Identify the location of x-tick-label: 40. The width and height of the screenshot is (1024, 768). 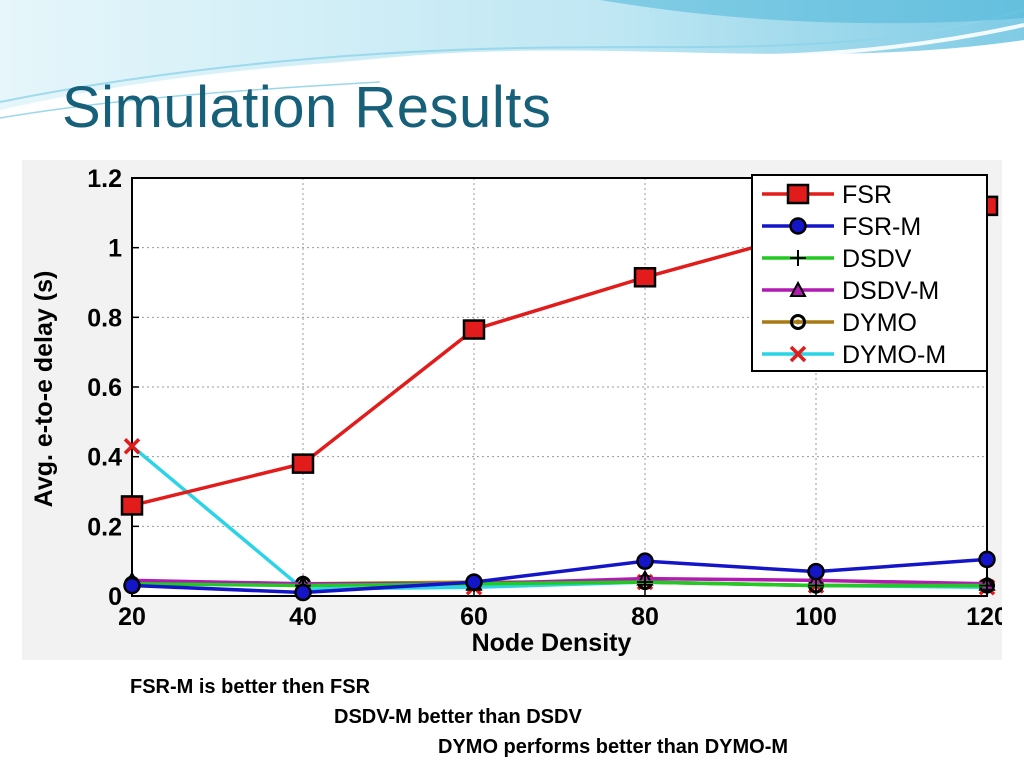
(303, 617).